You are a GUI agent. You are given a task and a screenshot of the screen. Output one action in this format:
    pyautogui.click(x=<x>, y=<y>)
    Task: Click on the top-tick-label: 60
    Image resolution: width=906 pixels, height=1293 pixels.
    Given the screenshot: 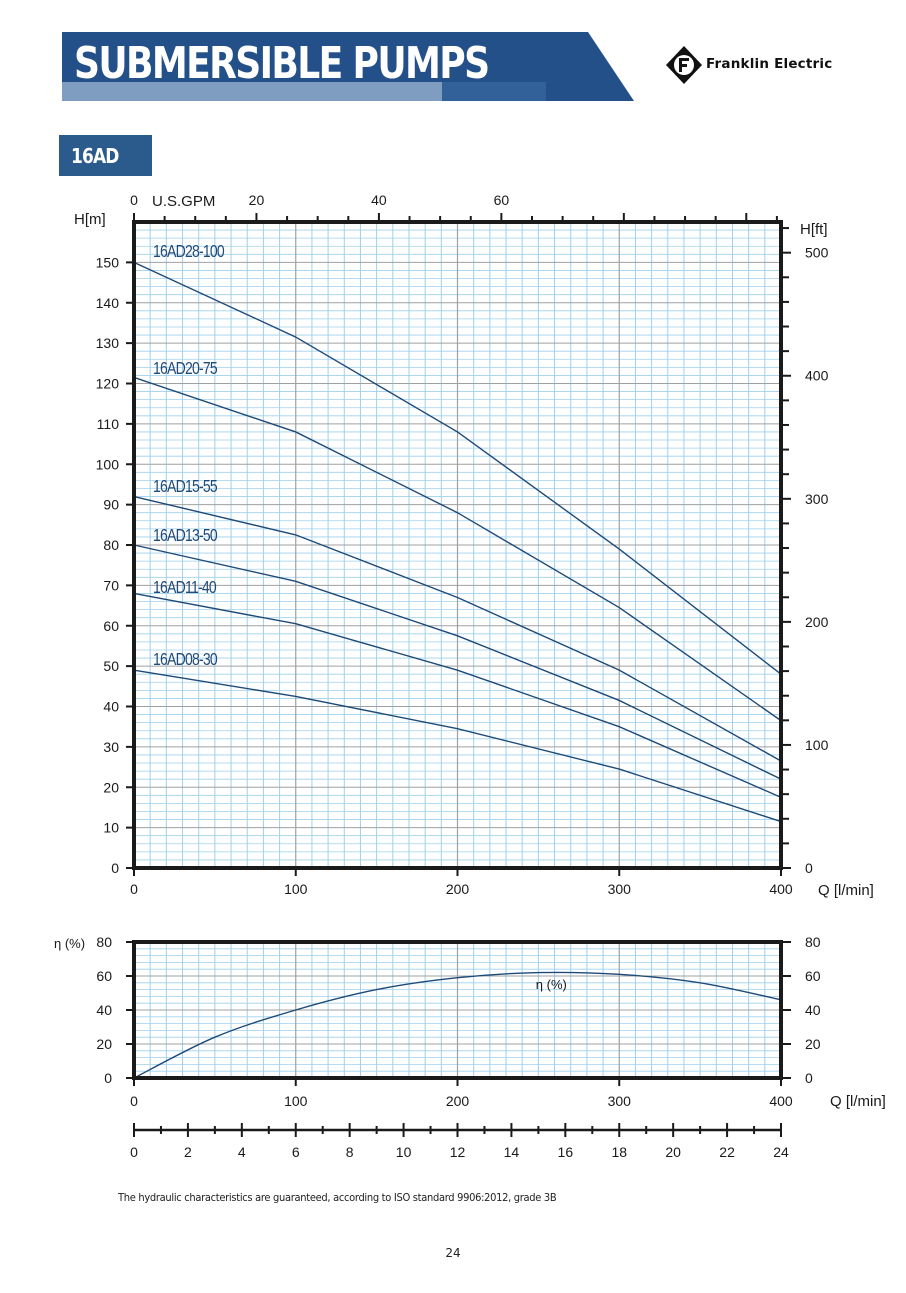 What is the action you would take?
    pyautogui.click(x=502, y=200)
    